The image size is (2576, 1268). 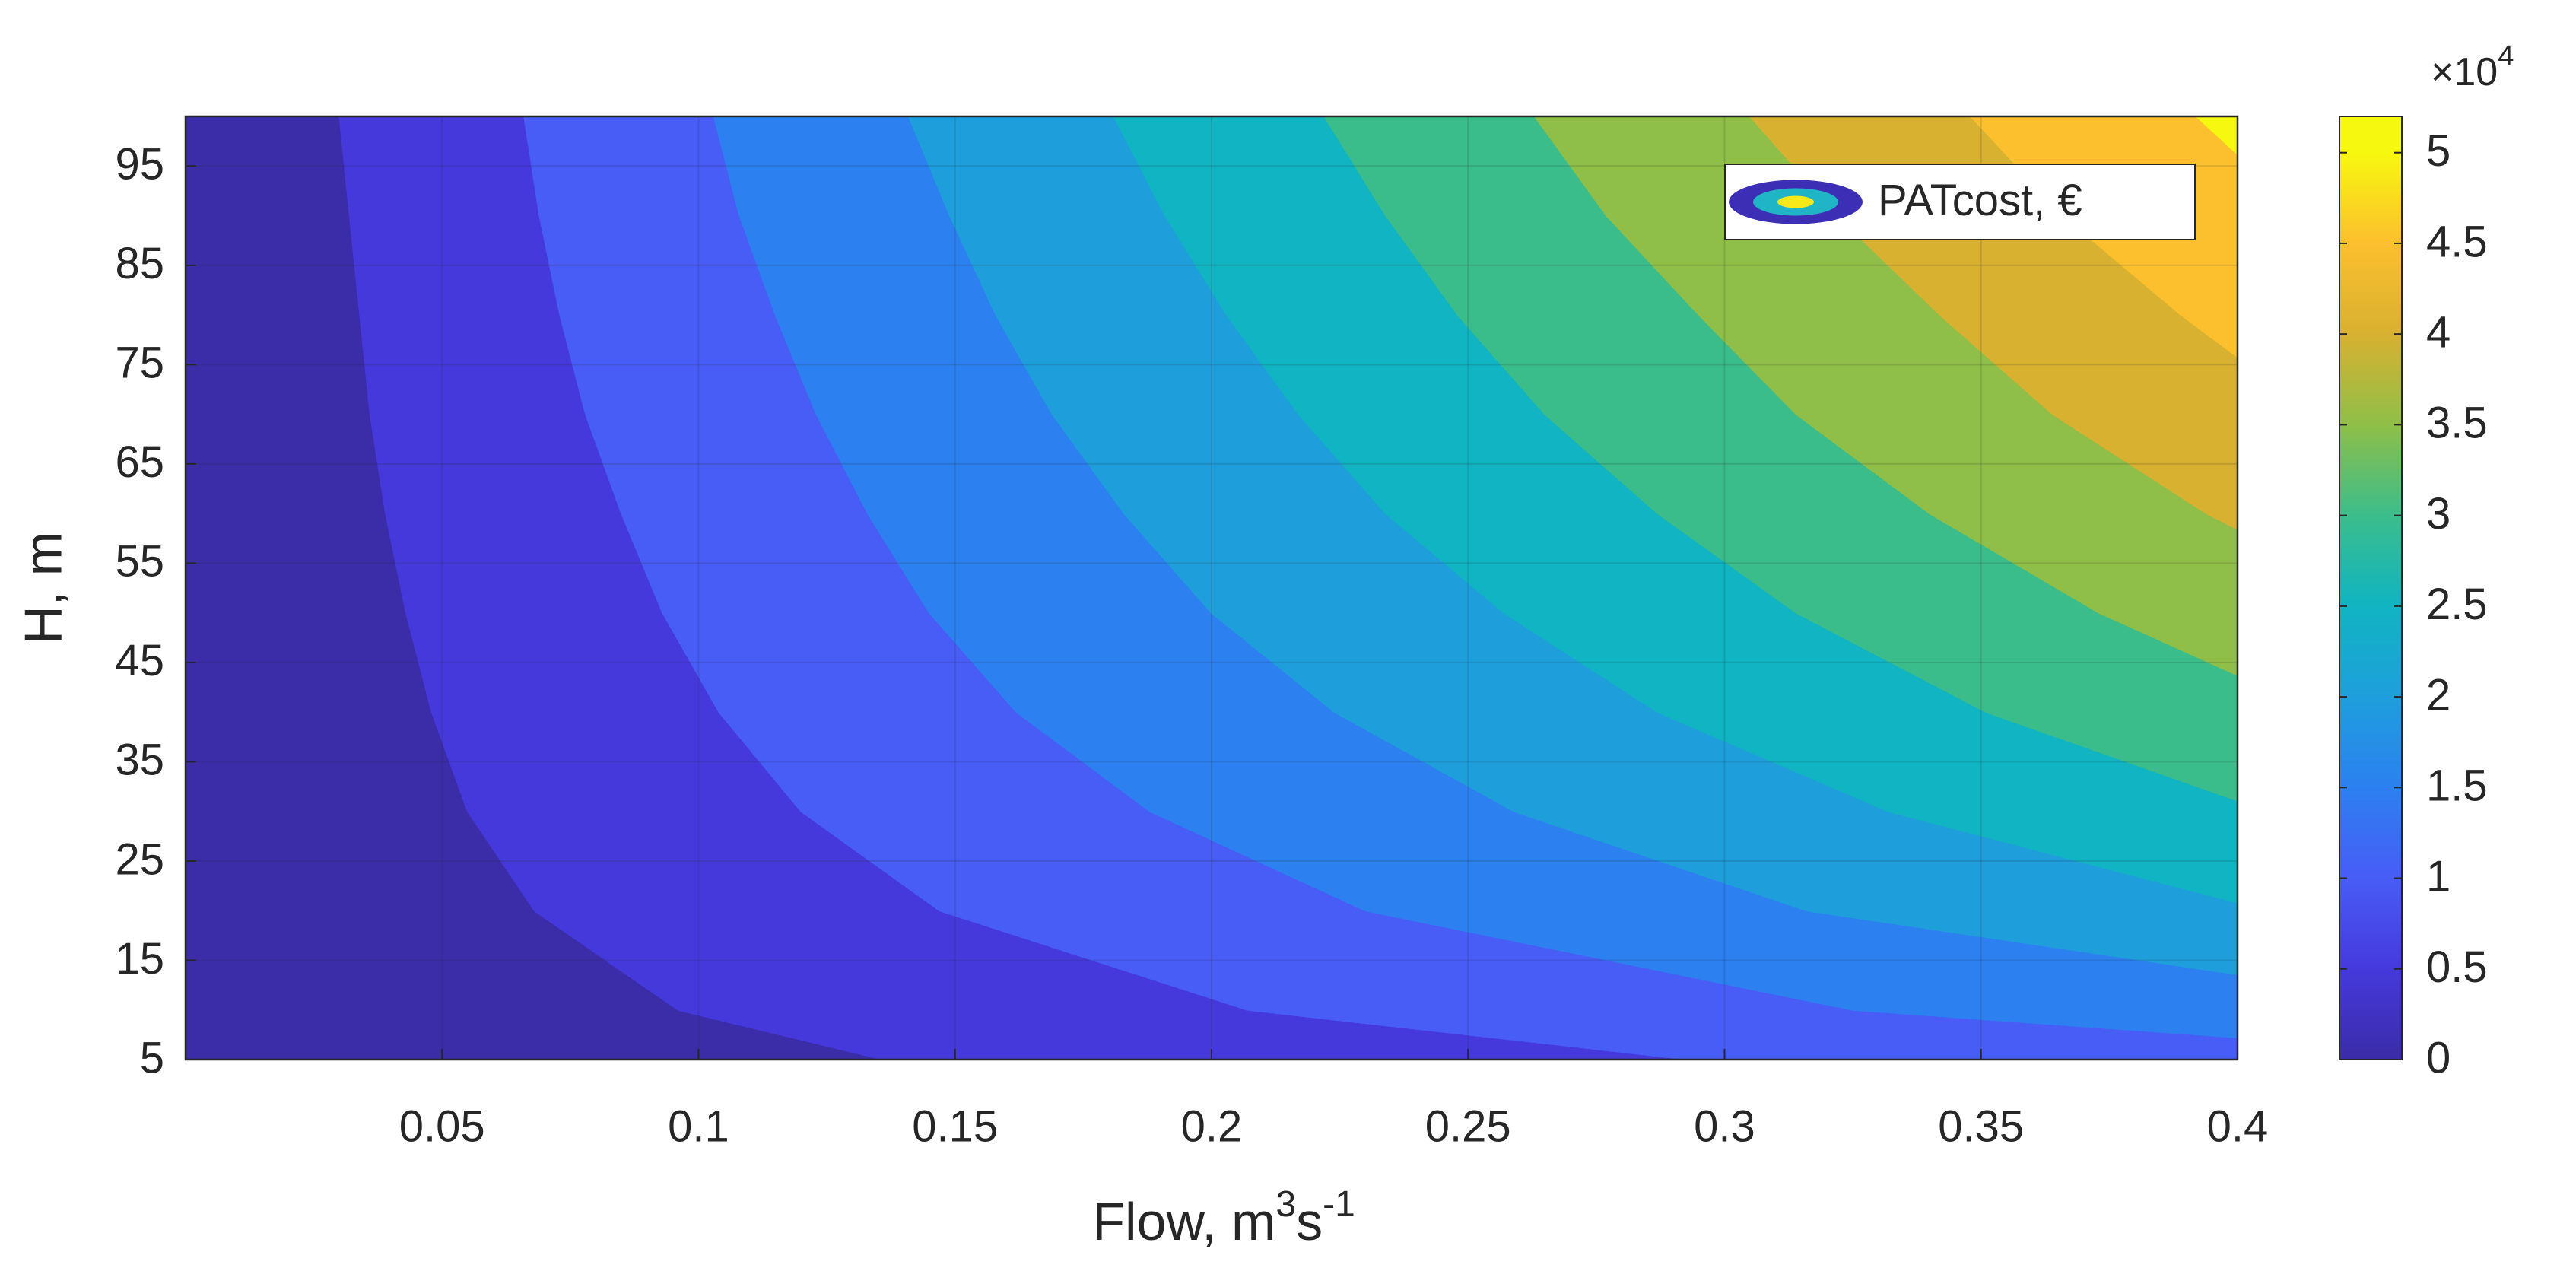 What do you see at coordinates (139, 959) in the screenshot?
I see `y-tick-label: 15` at bounding box center [139, 959].